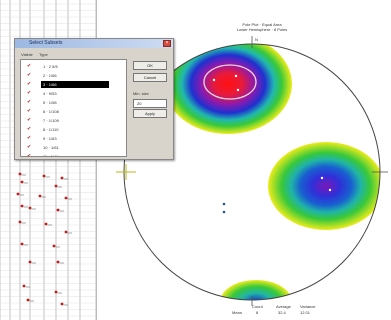 Image resolution: width=391 pixels, height=320 pixels. Describe the element at coordinates (262, 24) in the screenshot. I see `plot-title: Pole Plot · Equal Area` at that location.